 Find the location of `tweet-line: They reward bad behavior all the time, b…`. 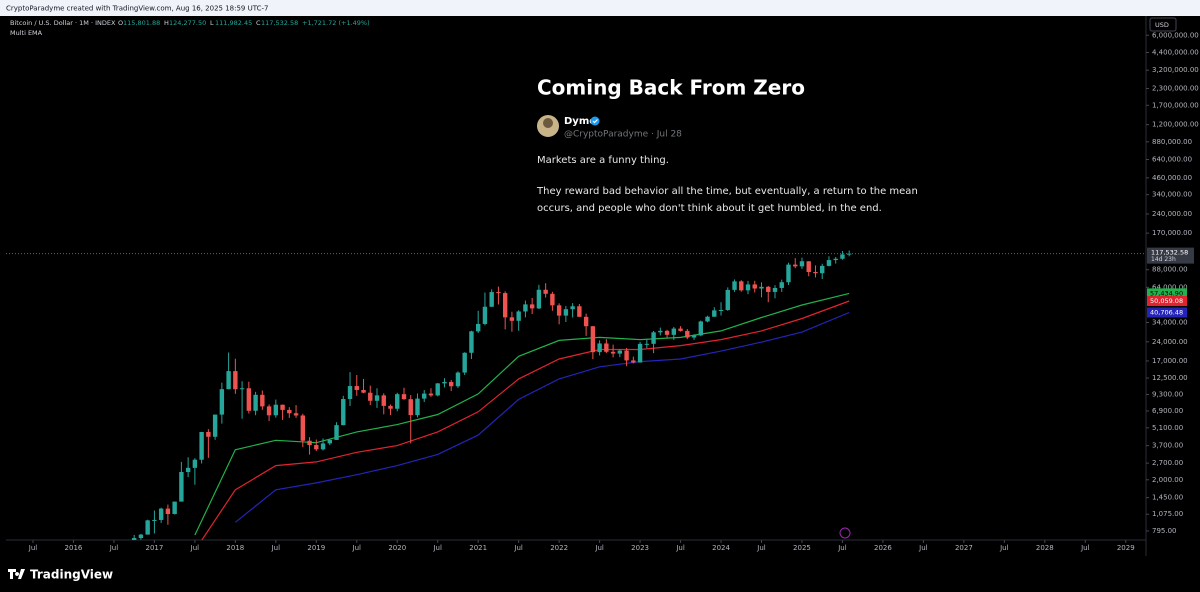

tweet-line: They reward bad behavior all the time, b… is located at coordinates (727, 191).